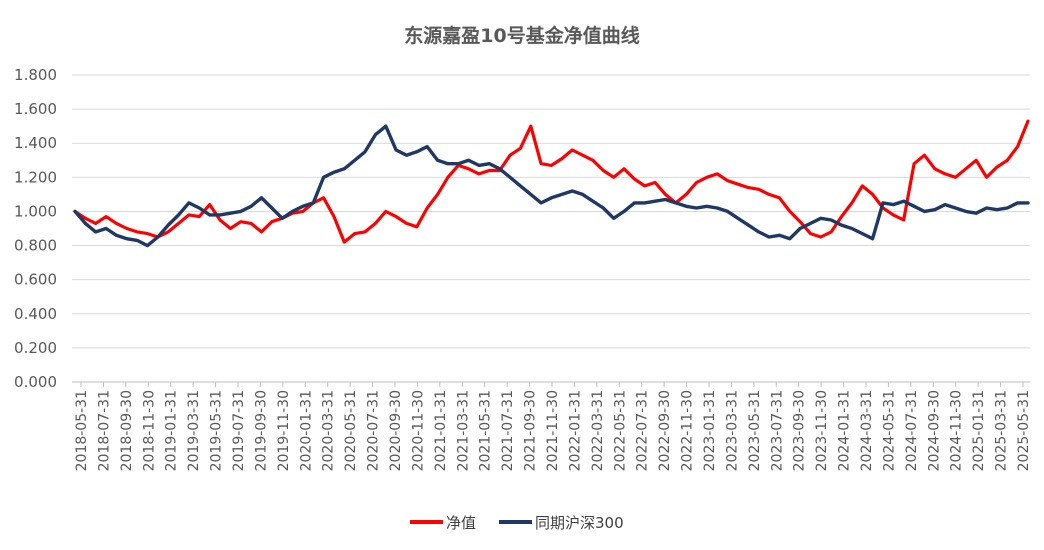  What do you see at coordinates (598, 430) in the screenshot?
I see `x-tick-label: 2022-03-31` at bounding box center [598, 430].